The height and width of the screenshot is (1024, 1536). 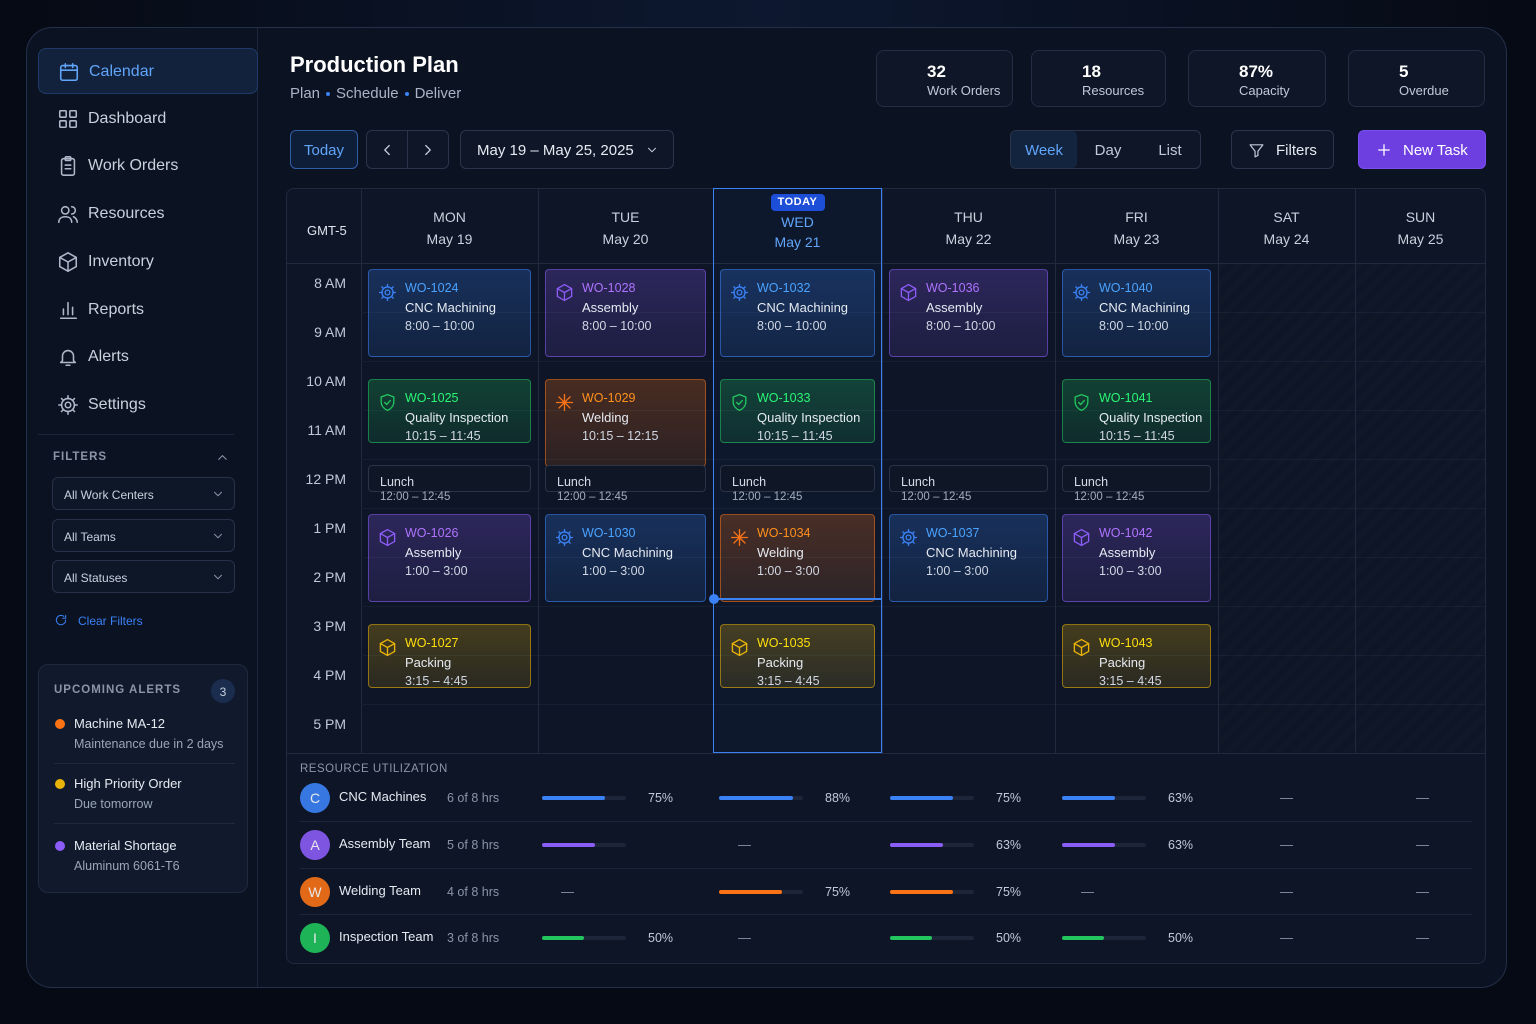 I want to click on work-order-event: WO-1037 CNC Machining 1:00 – 3:00, so click(x=968, y=558).